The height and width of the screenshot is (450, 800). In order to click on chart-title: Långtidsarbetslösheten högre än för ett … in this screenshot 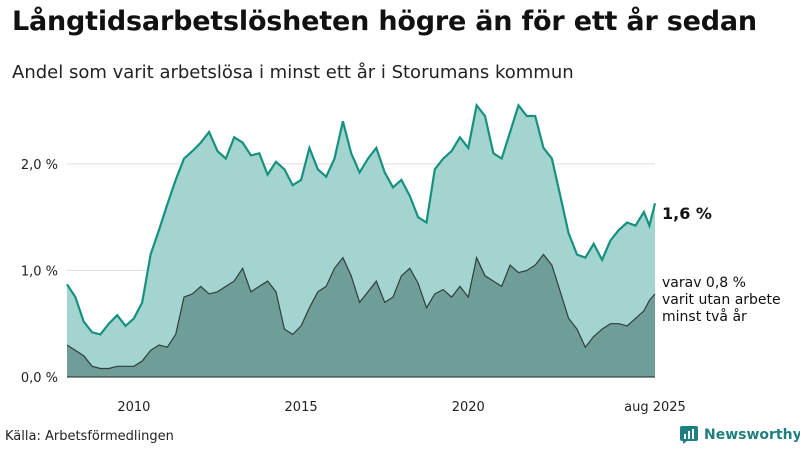, I will do `click(384, 21)`.